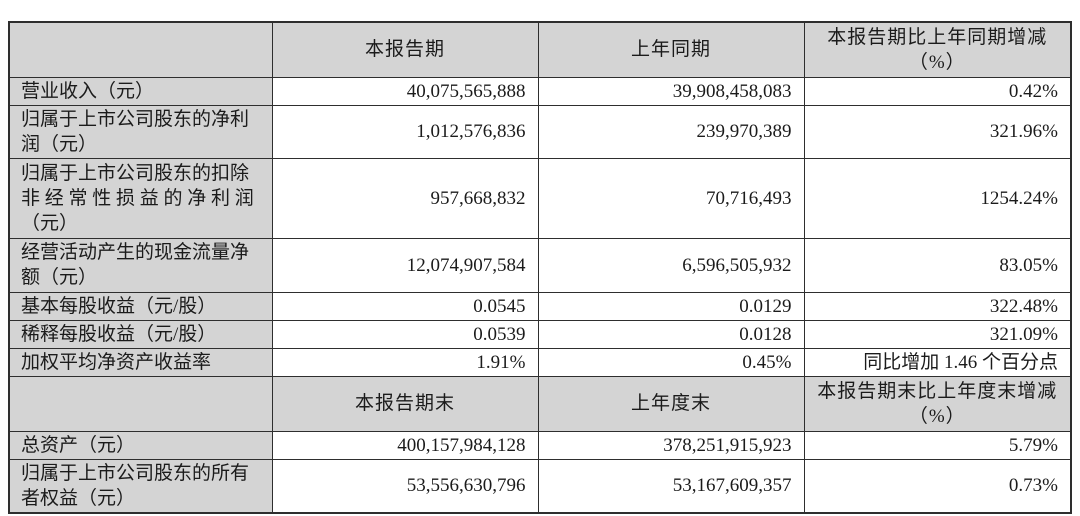  I want to click on weighted-avg-roe-prior: 0.45%, so click(671, 362).